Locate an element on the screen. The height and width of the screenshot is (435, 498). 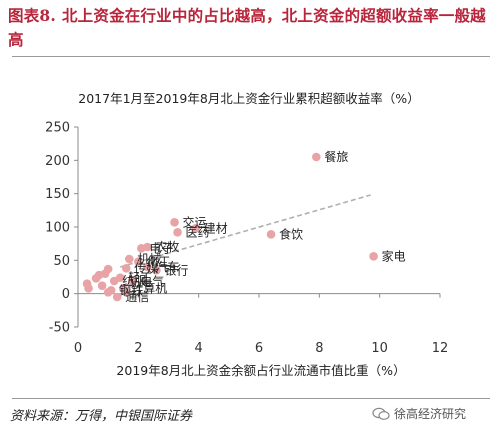
data-label: 汽车 is located at coordinates (167, 266).